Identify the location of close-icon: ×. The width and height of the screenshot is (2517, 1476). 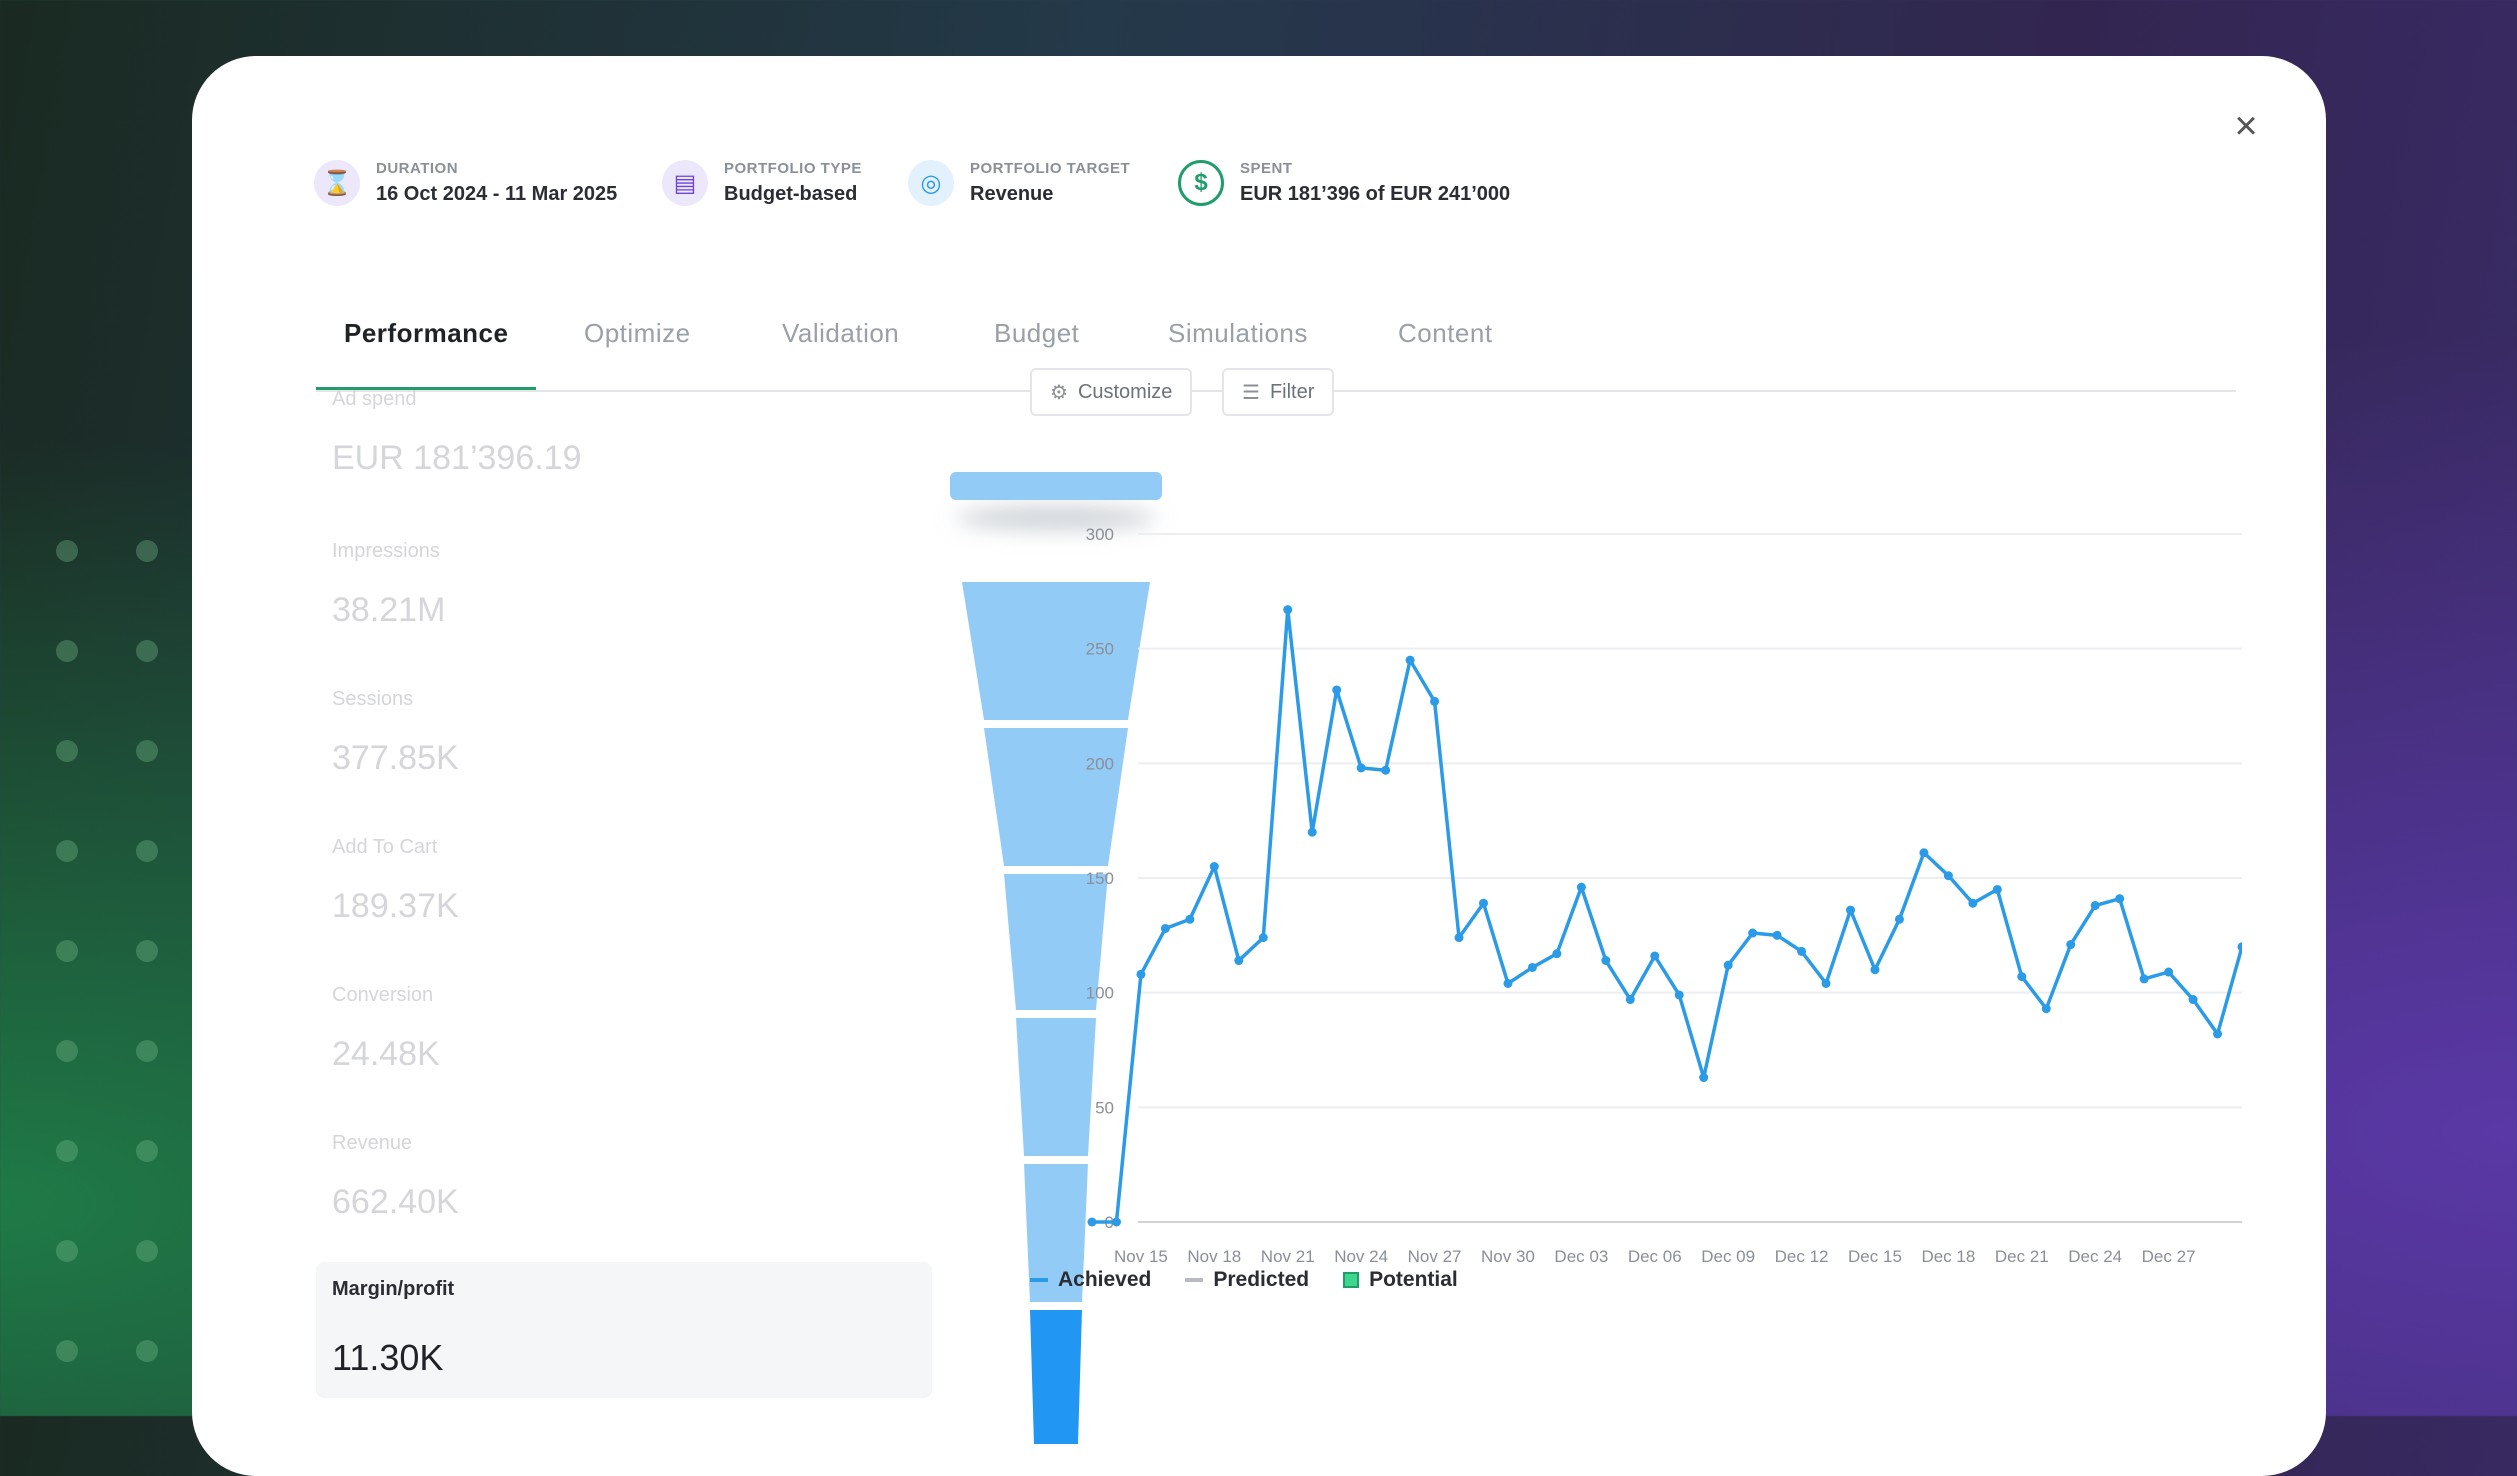
(2246, 126).